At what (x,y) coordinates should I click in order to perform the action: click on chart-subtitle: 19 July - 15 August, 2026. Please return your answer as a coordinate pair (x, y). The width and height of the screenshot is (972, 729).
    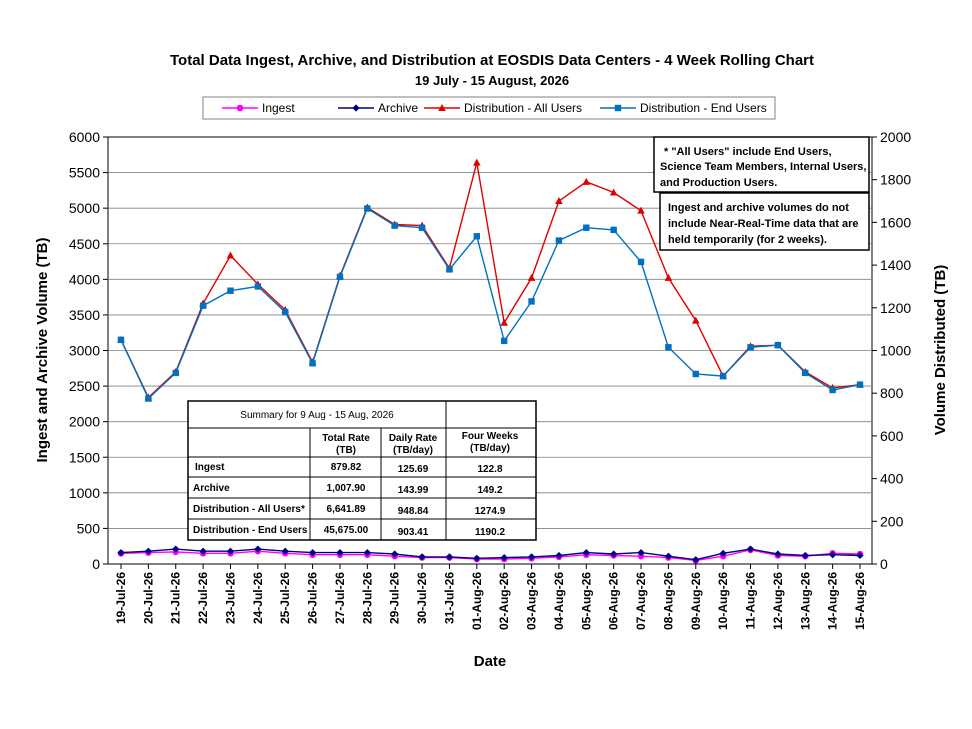
    Looking at the image, I should click on (492, 80).